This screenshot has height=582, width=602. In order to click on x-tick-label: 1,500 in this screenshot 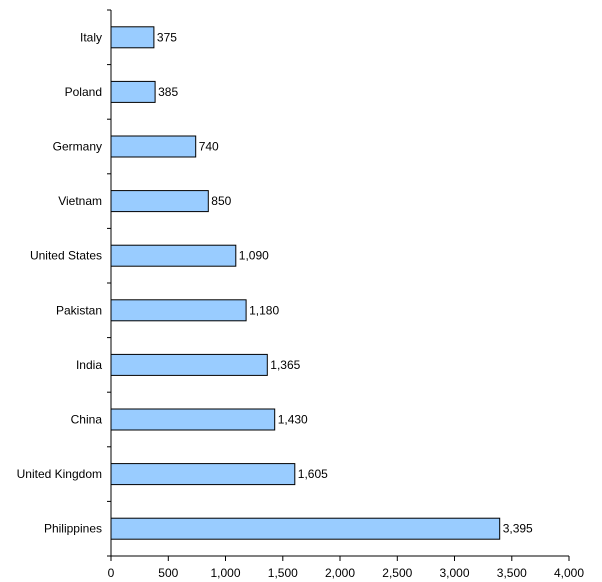, I will do `click(283, 573)`.